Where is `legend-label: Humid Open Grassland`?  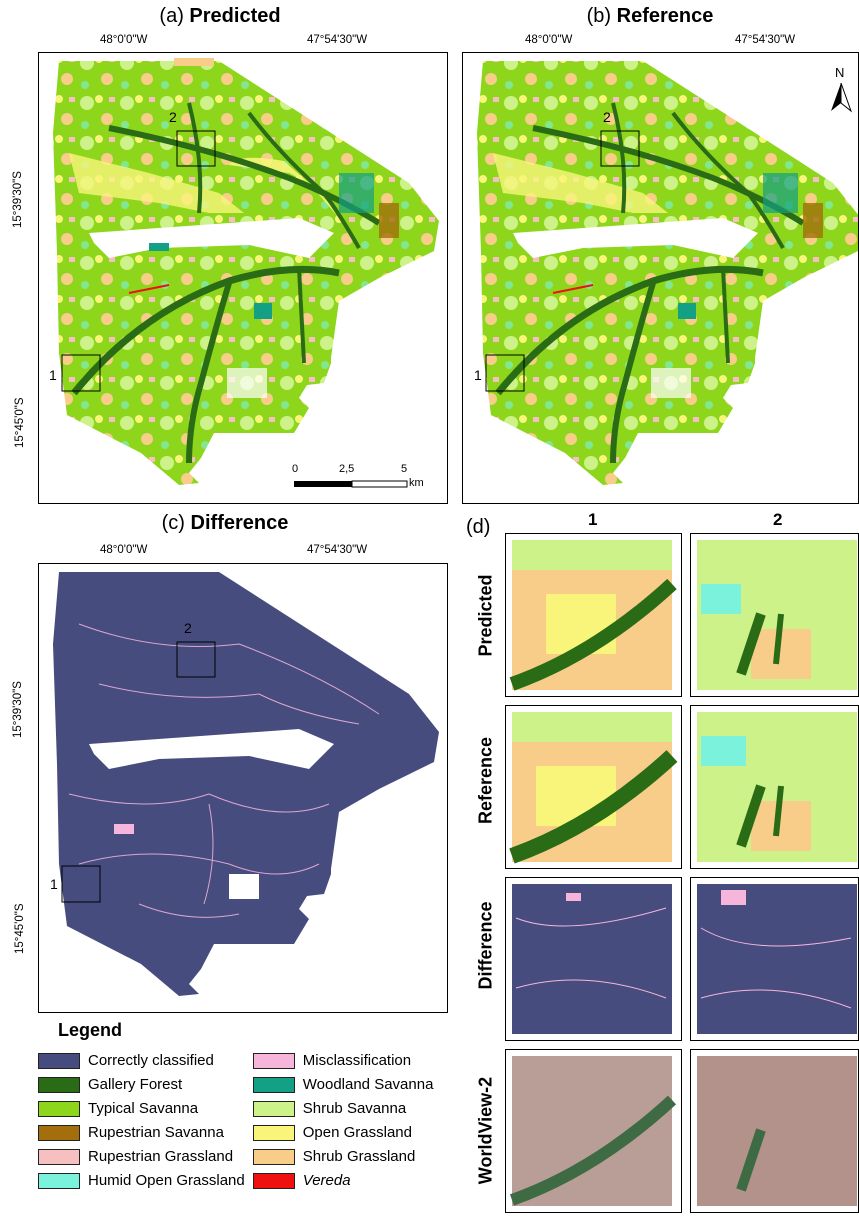
legend-label: Humid Open Grassland is located at coordinates (166, 1180).